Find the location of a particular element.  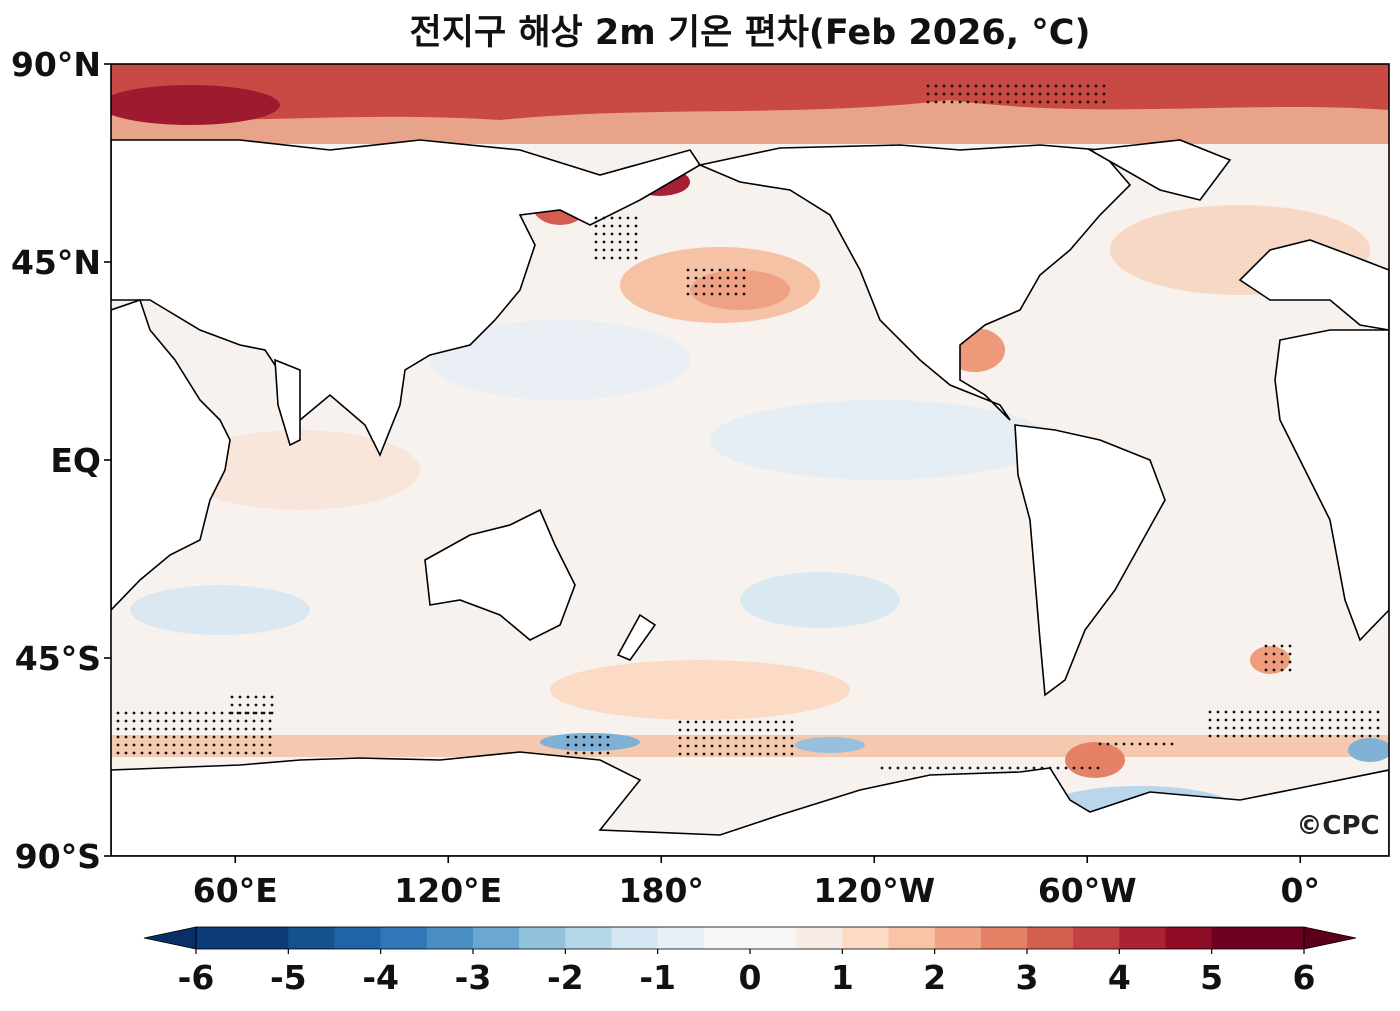

colorbar-tick-label: -4 is located at coordinates (380, 977).